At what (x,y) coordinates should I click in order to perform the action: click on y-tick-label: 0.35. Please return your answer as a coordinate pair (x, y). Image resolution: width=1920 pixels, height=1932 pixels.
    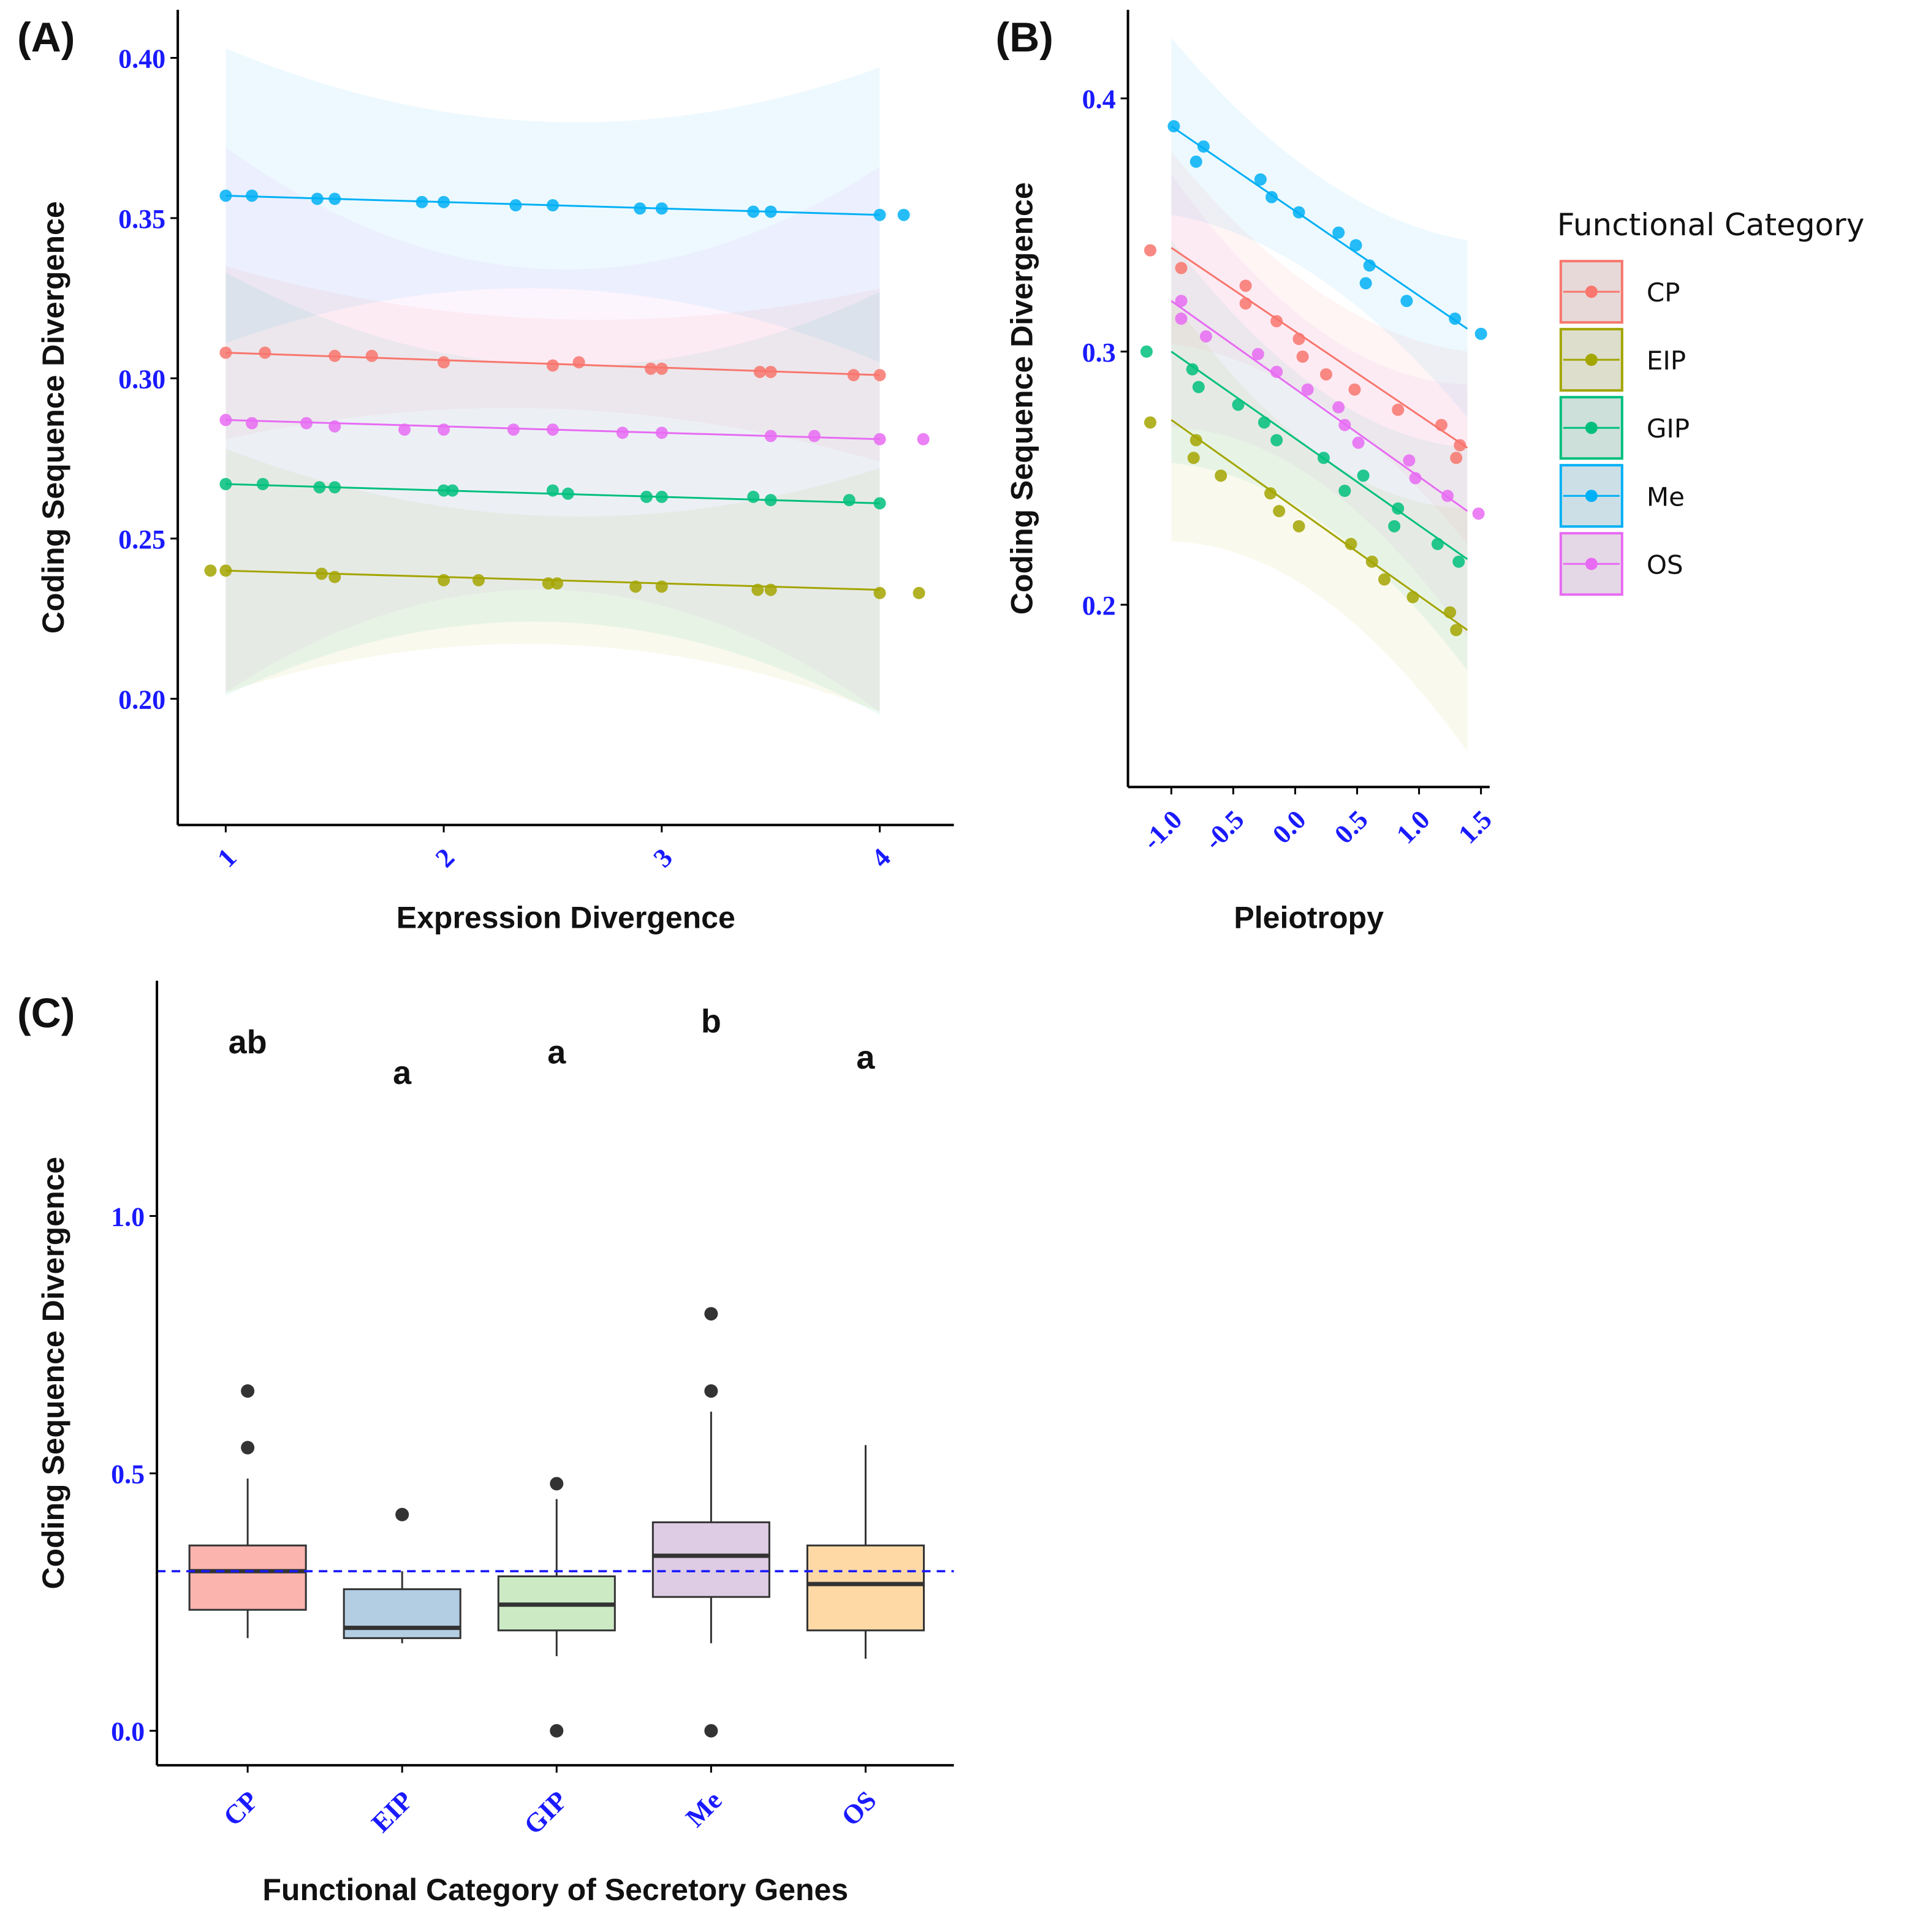
    Looking at the image, I should click on (142, 219).